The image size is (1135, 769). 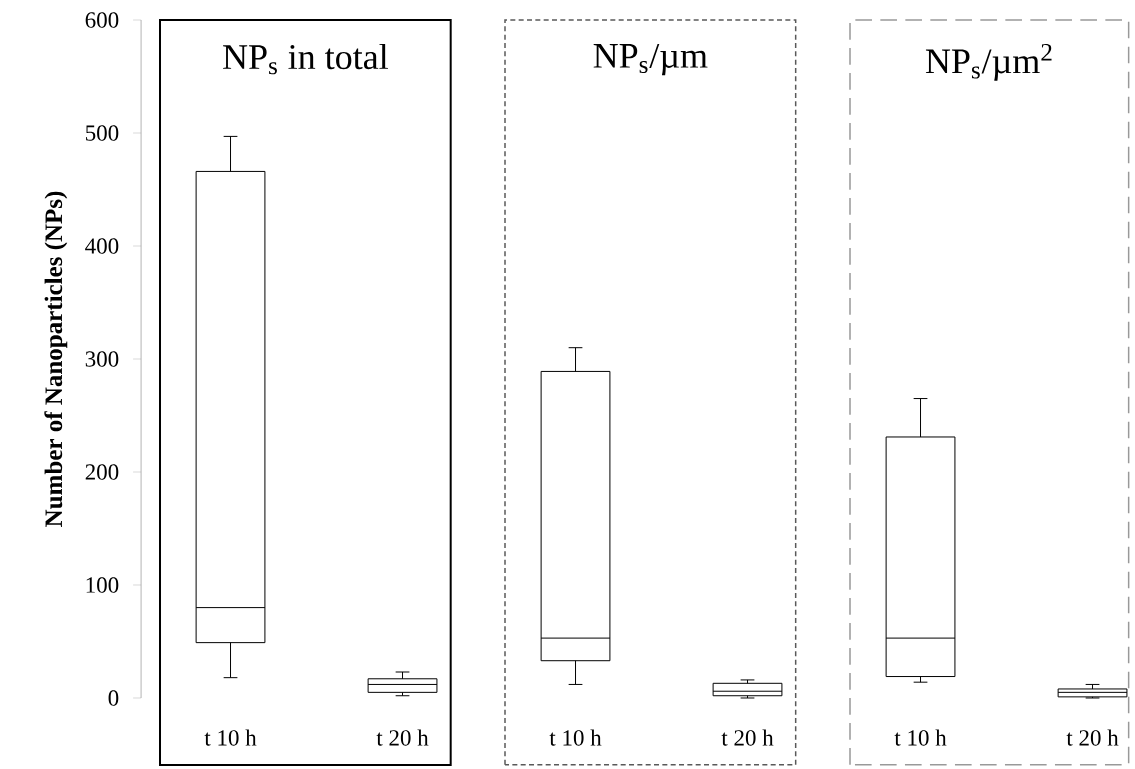 What do you see at coordinates (102, 20) in the screenshot?
I see `y-tick-label: 600` at bounding box center [102, 20].